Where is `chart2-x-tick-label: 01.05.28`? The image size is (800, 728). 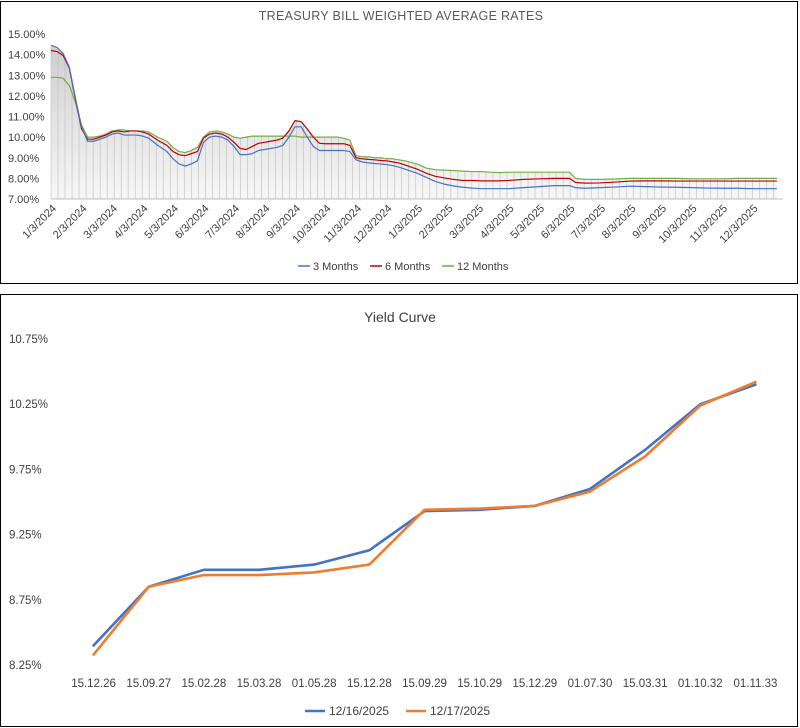 chart2-x-tick-label: 01.05.28 is located at coordinates (314, 684).